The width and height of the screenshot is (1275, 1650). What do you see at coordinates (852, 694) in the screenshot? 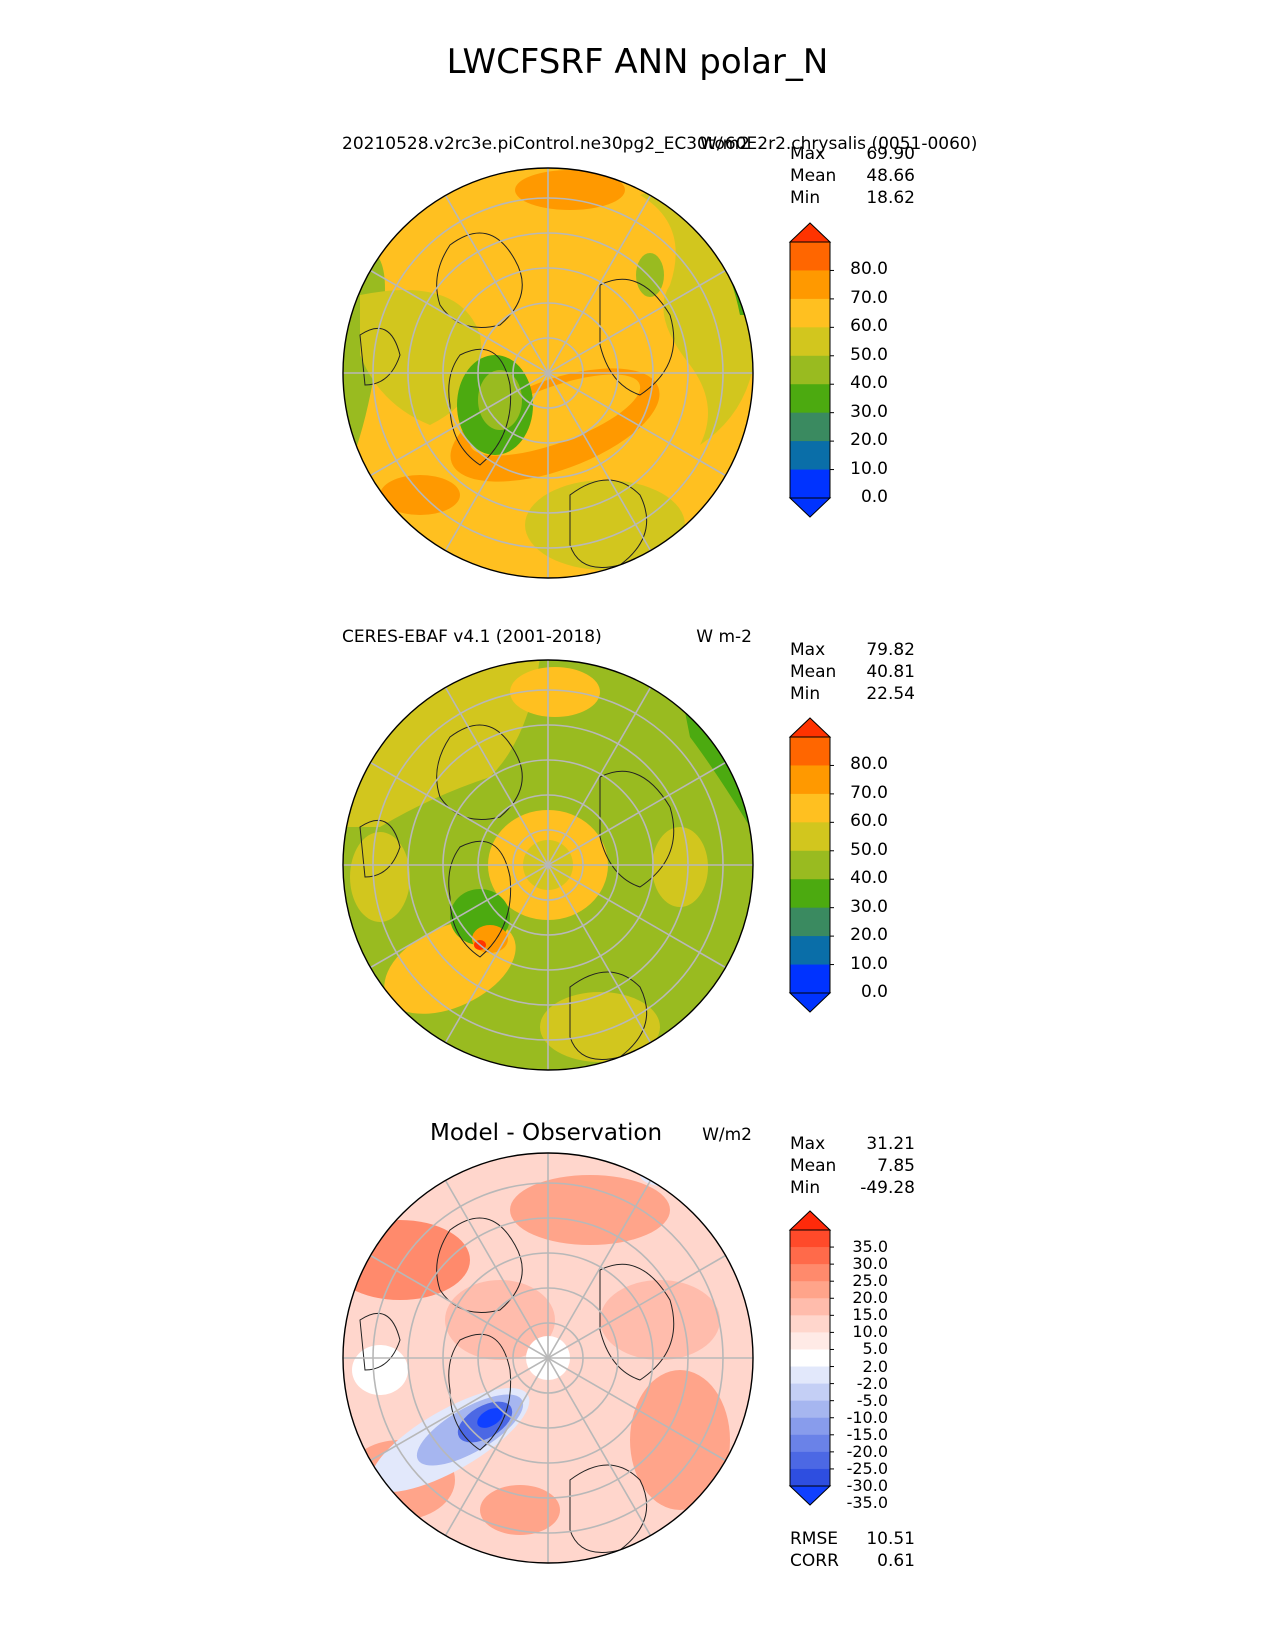
I see `stat-row: Min 22.54` at bounding box center [852, 694].